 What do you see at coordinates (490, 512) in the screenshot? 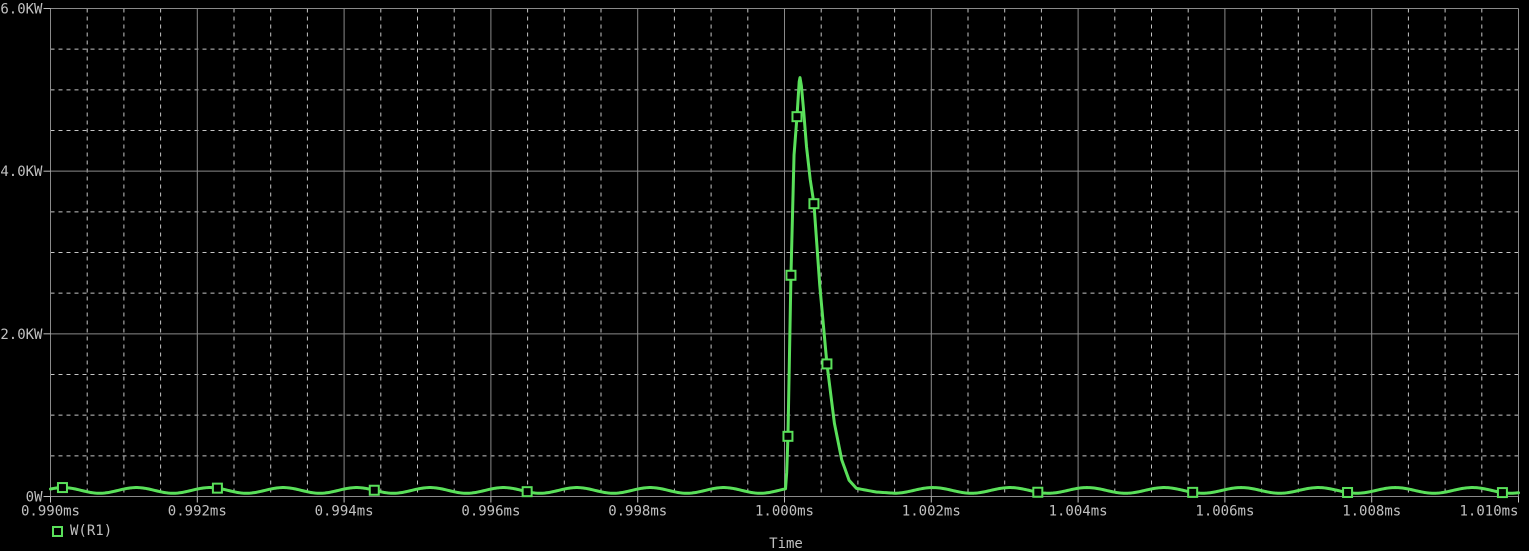
I see `x-tick-label: 0.996ms` at bounding box center [490, 512].